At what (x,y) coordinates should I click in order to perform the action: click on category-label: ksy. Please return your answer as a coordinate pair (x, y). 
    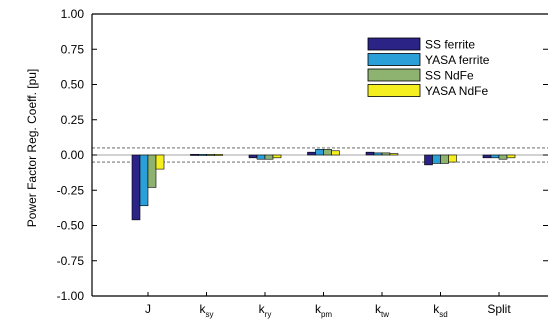
    Looking at the image, I should click on (207, 310).